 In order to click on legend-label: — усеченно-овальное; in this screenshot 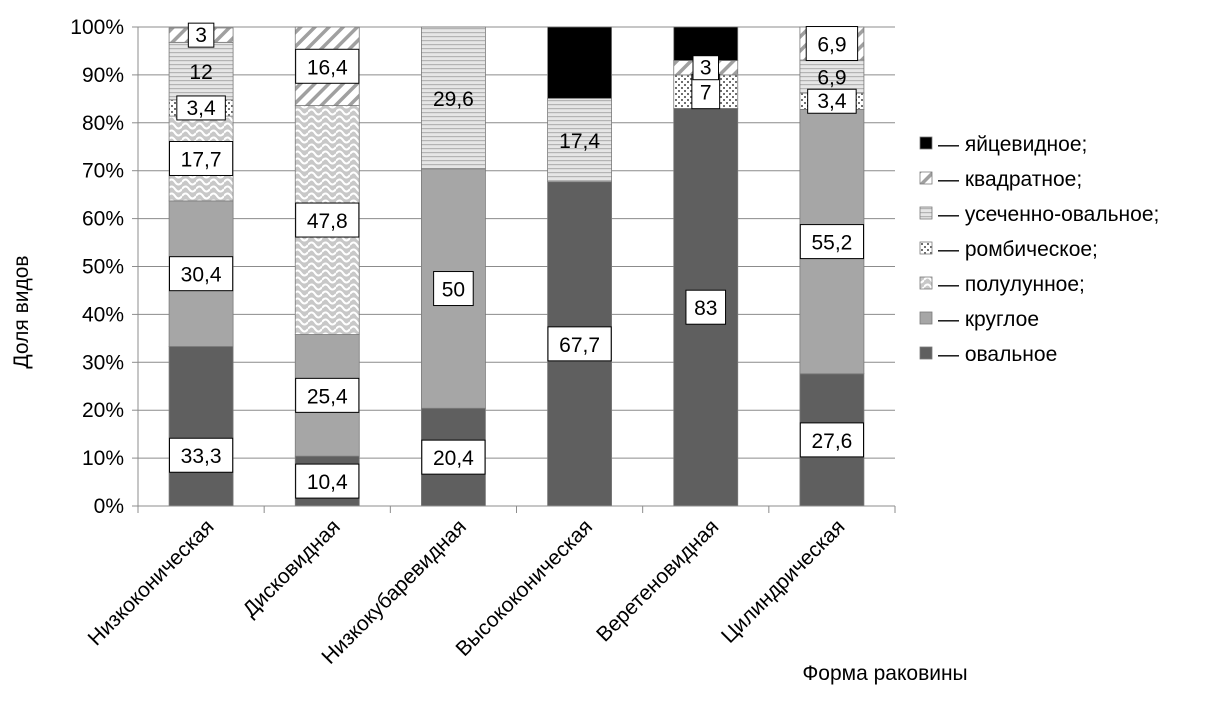, I will do `click(1048, 214)`.